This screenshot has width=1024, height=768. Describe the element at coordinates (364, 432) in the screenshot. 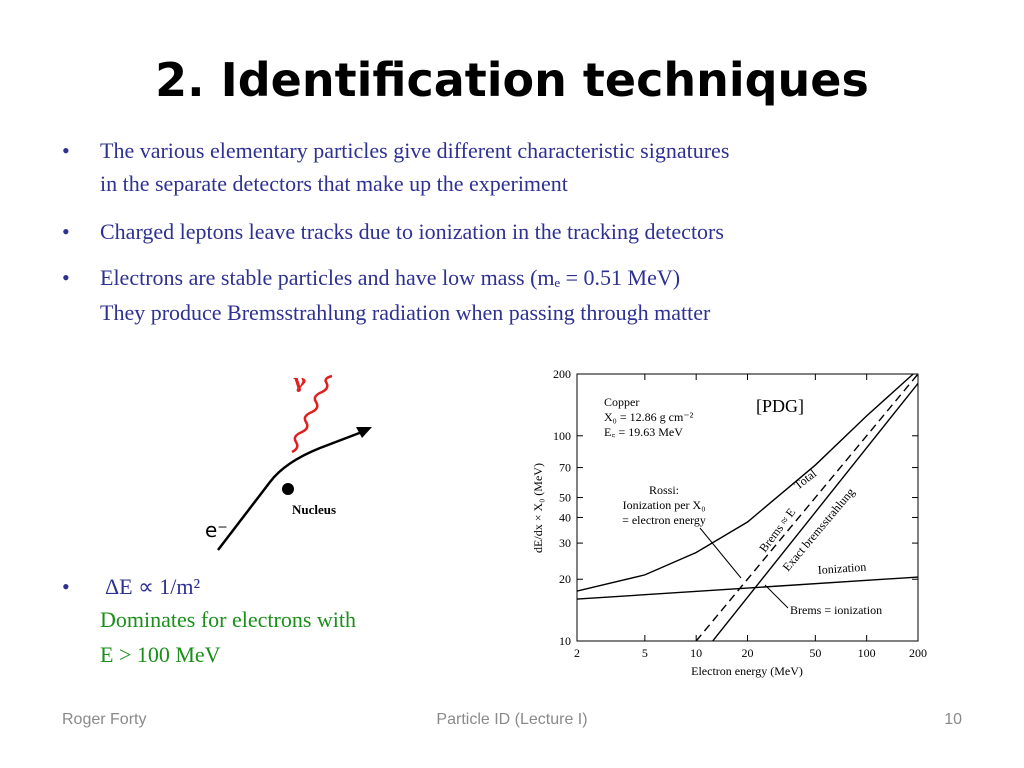

I see `arrowhead` at that location.